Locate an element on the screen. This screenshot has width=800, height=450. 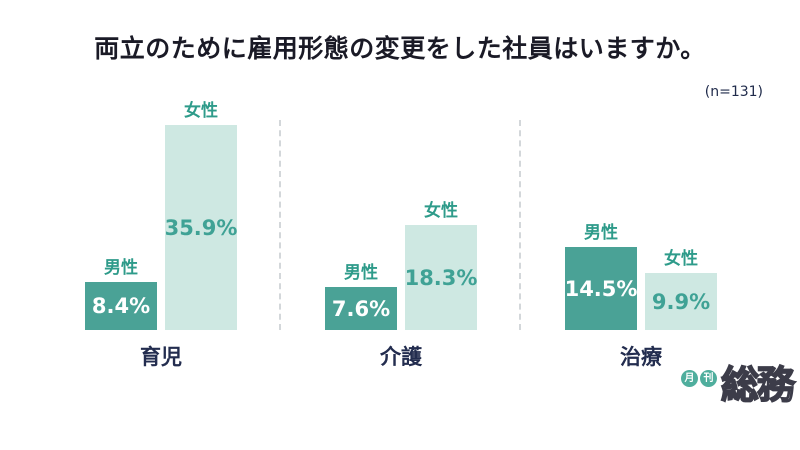
bar-value-ikuji-male: 8.4% is located at coordinates (121, 306).